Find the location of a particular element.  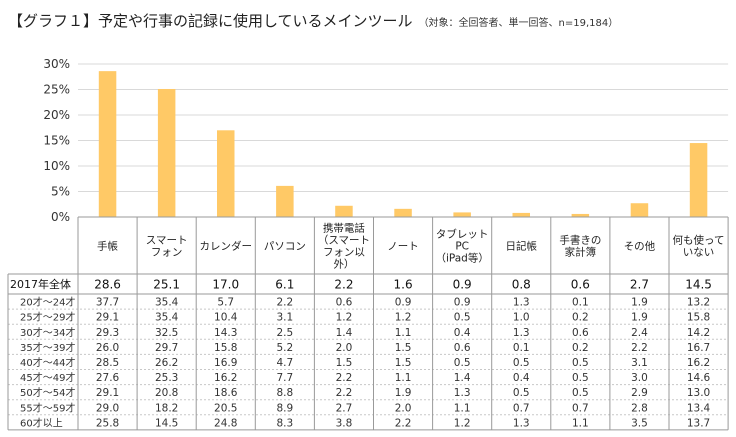

table-cell: 3.5 is located at coordinates (639, 423).